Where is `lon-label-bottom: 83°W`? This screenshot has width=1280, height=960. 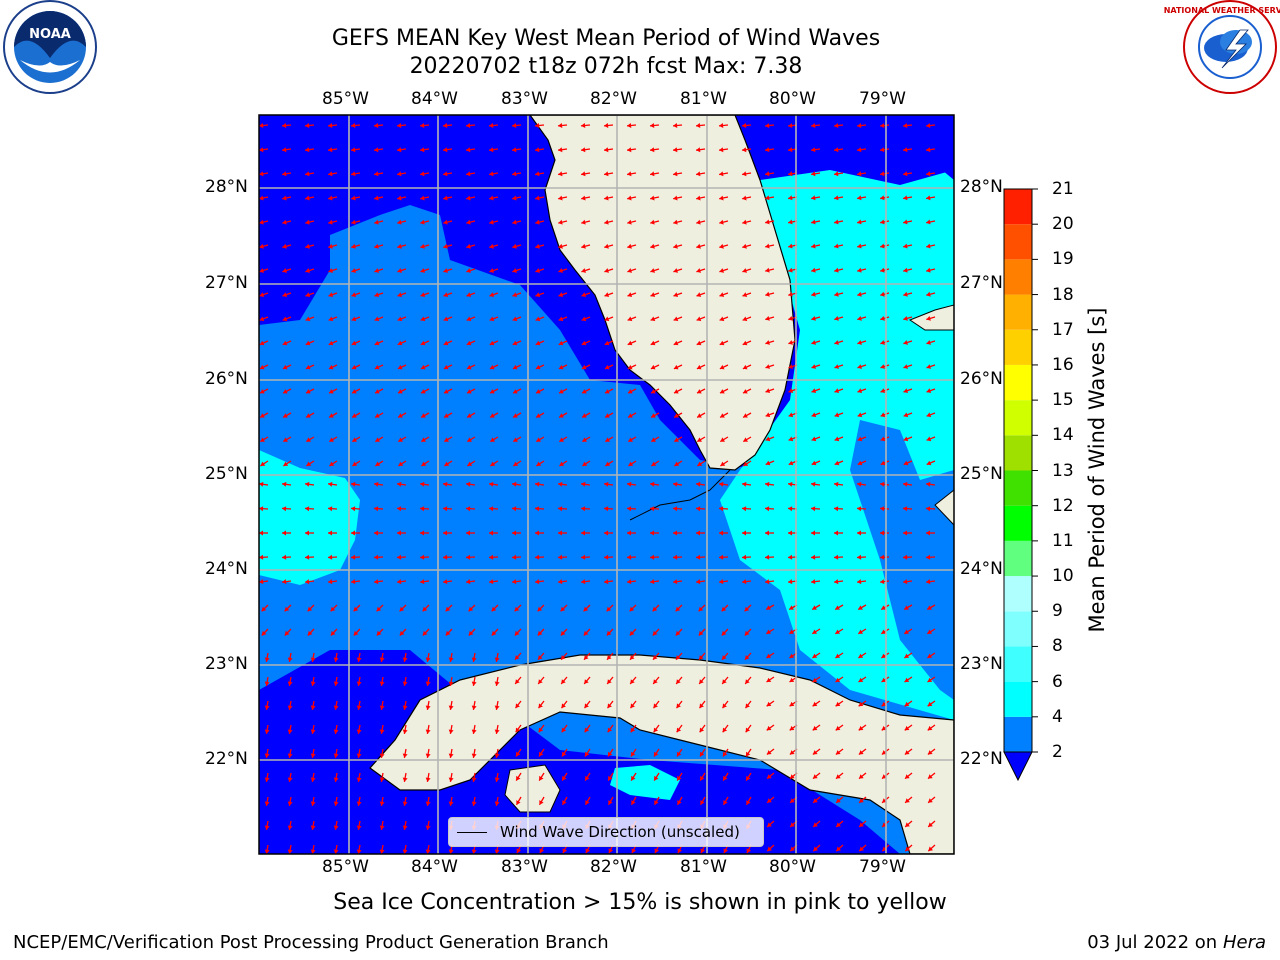
lon-label-bottom: 83°W is located at coordinates (524, 867).